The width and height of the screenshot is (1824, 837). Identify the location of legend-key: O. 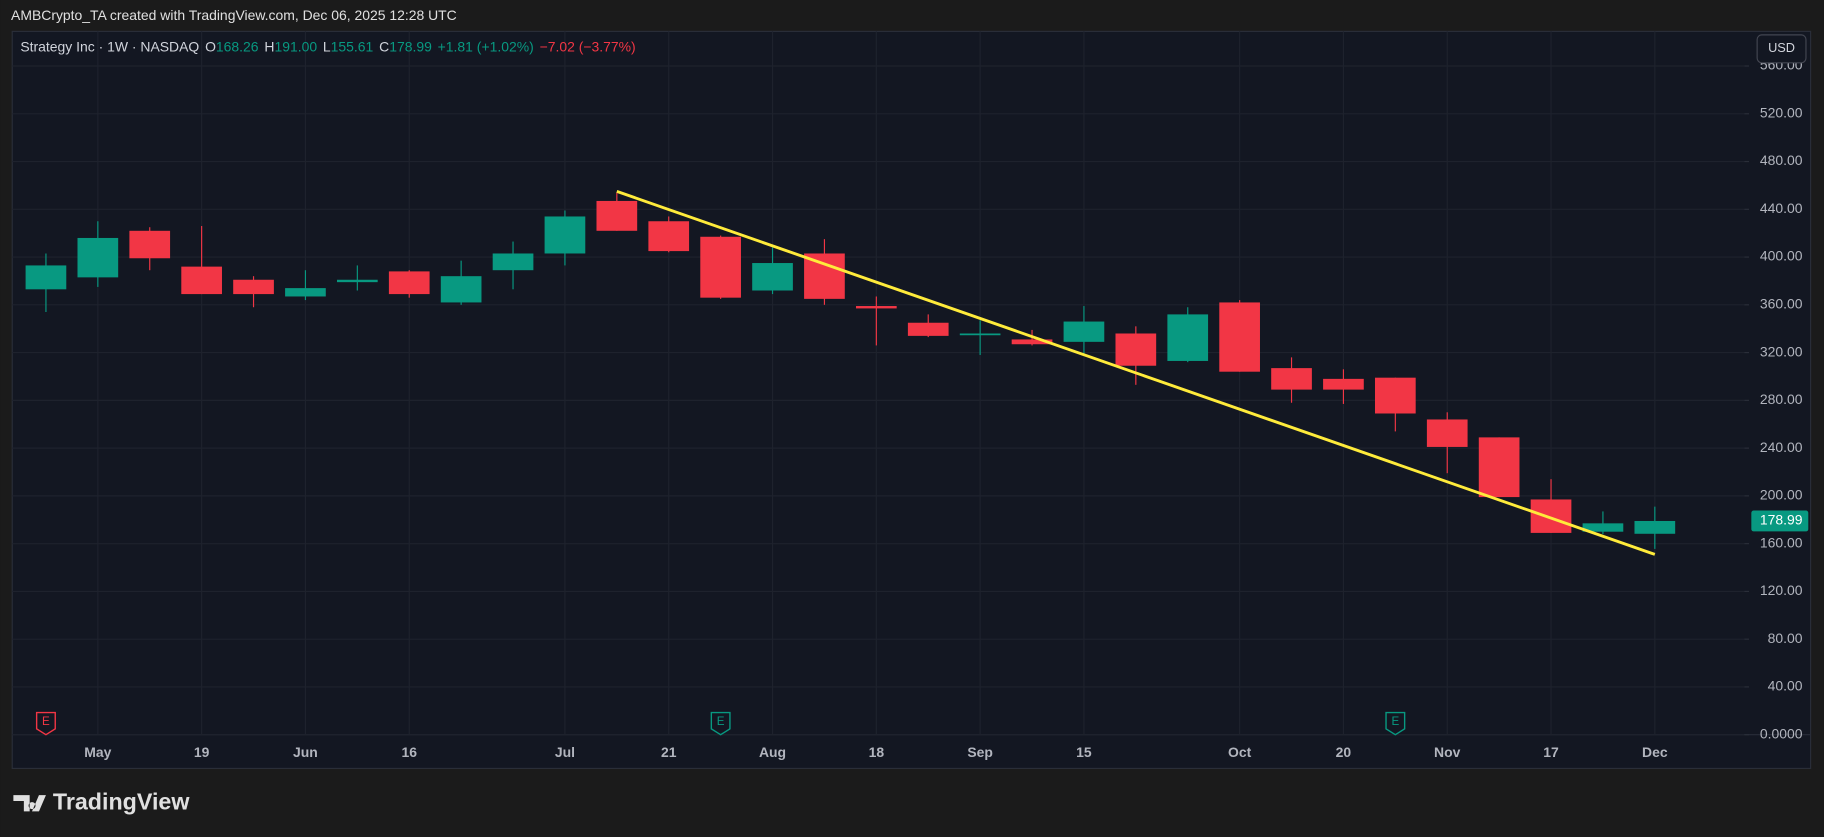
(210, 46).